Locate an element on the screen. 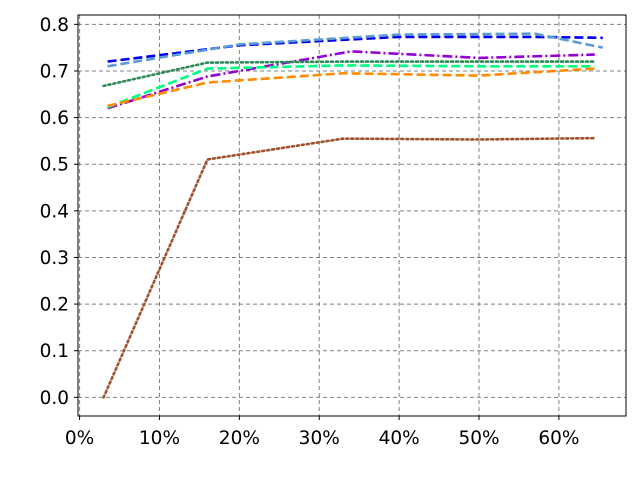 This screenshot has height=480, width=640. x-tick-label: 0% is located at coordinates (79, 438).